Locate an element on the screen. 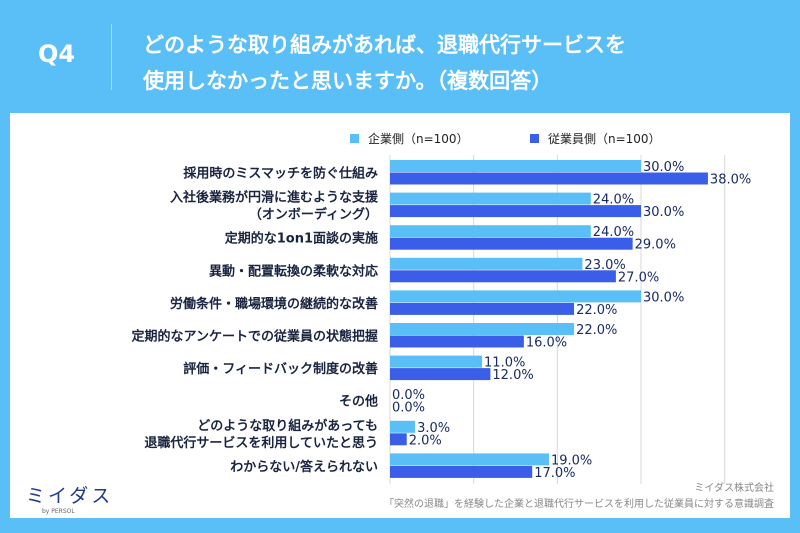 This screenshot has height=533, width=800. category-label: わからない/答えられない is located at coordinates (304, 467).